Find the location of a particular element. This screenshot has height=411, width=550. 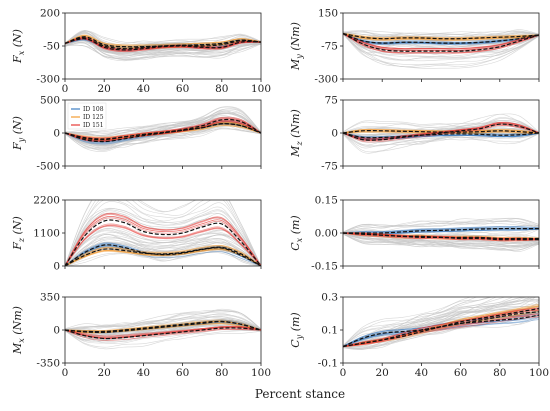

y-tick-label: 2200 is located at coordinates (46, 201).